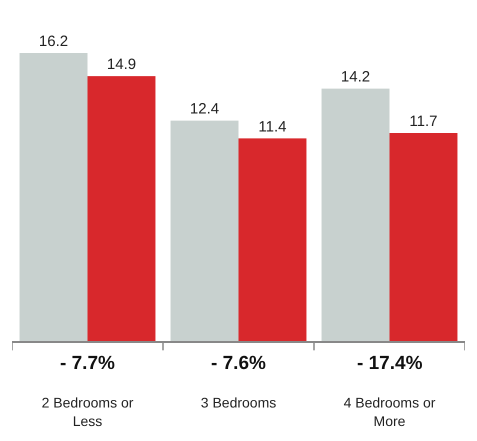  Describe the element at coordinates (272, 127) in the screenshot. I see `data-label: 11.4` at that location.